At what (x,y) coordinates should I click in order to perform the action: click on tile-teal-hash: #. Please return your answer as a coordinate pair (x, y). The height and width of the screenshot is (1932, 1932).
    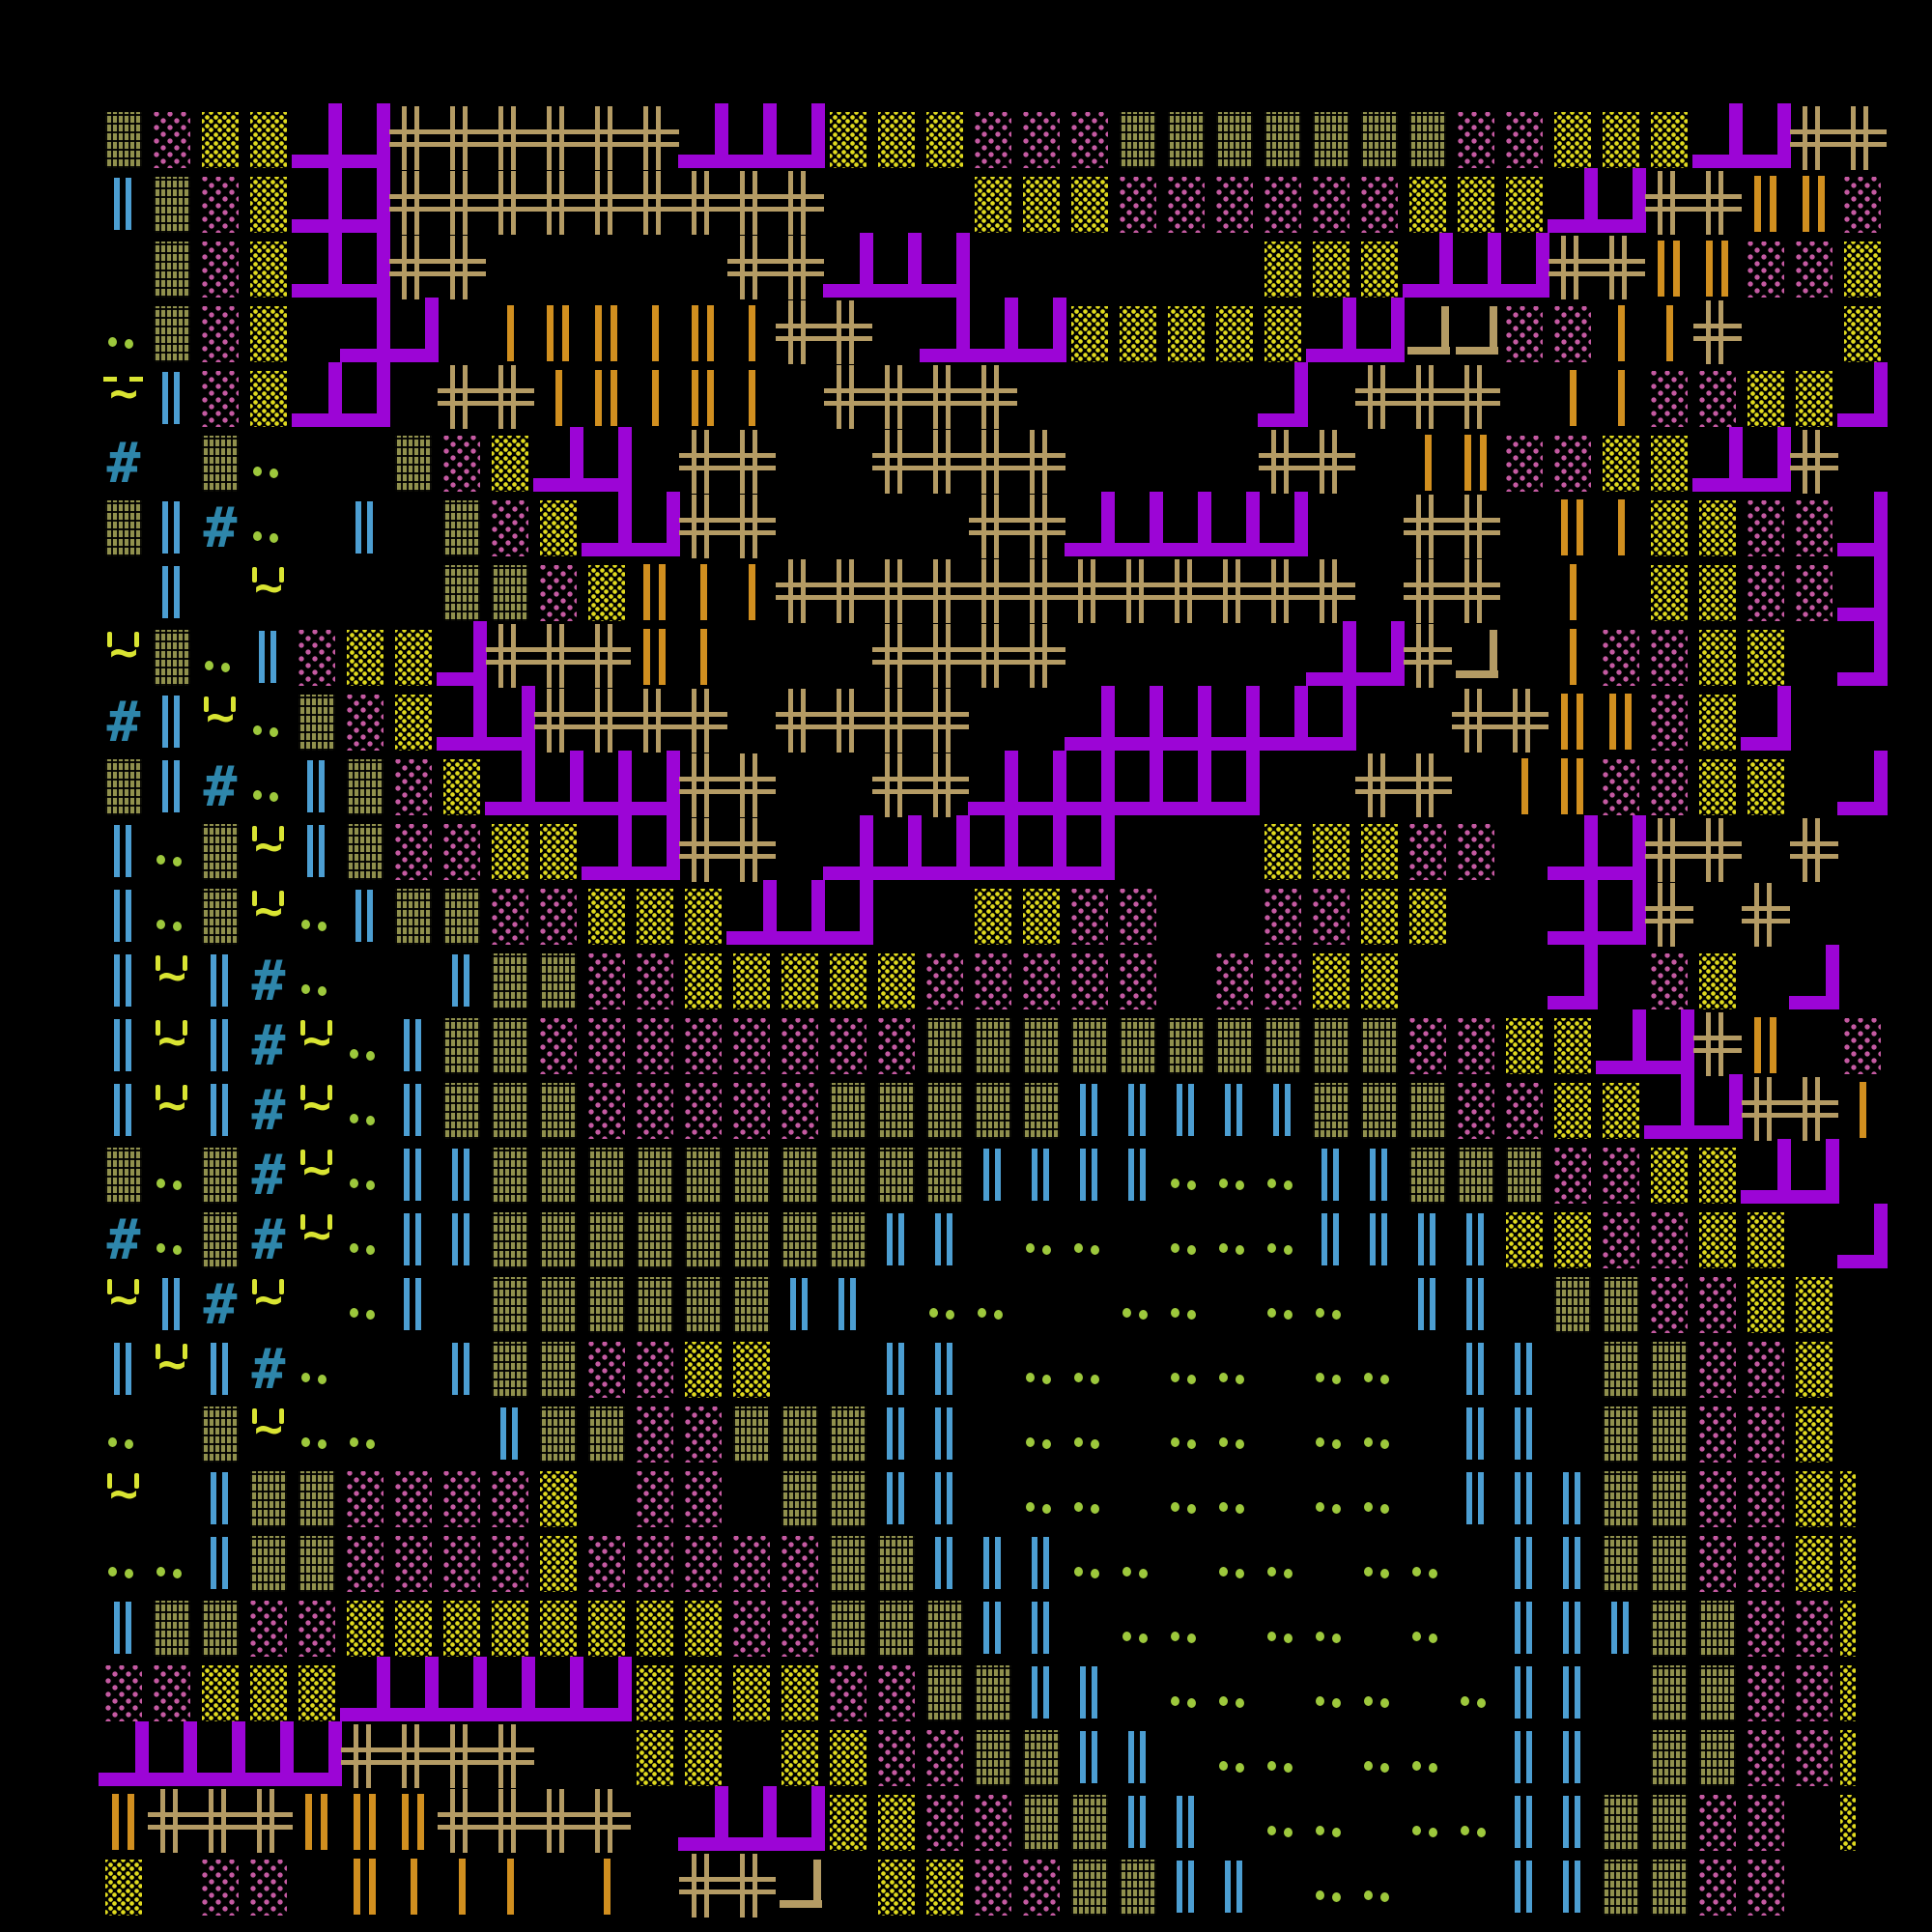
    Looking at the image, I should click on (123, 723).